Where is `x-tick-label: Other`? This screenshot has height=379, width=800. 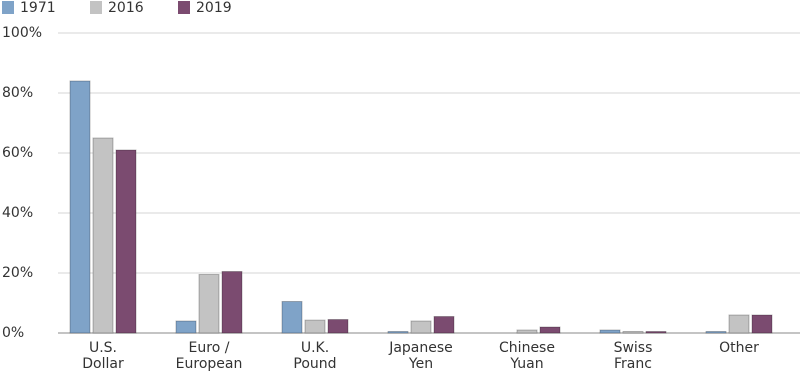
x-tick-label: Other is located at coordinates (739, 348).